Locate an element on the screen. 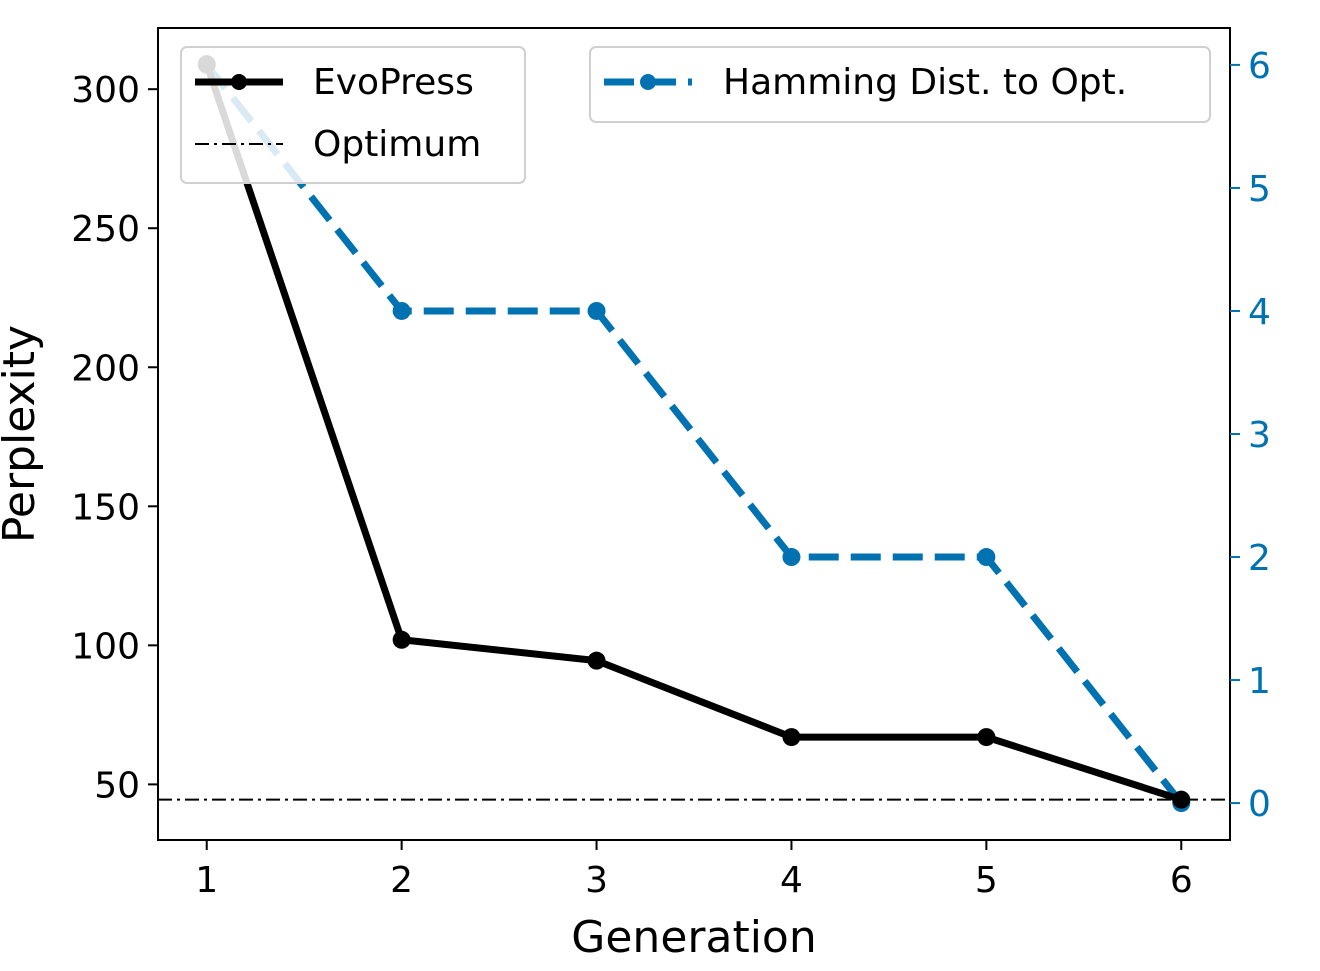 The width and height of the screenshot is (1320, 971). x-axis: 1 2 3 4 5 6 is located at coordinates (694, 870).